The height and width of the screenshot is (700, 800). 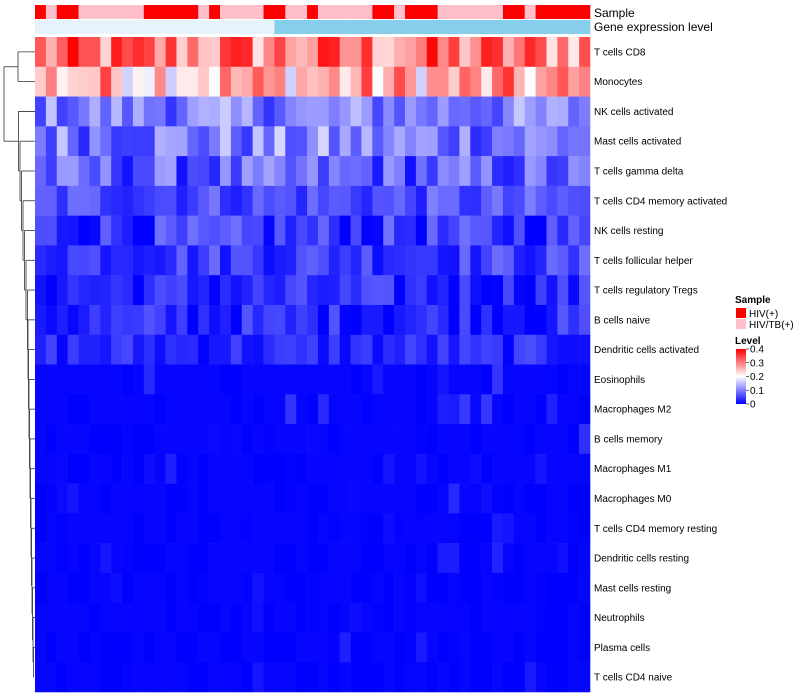 I want to click on level-colorbar, so click(x=741, y=376).